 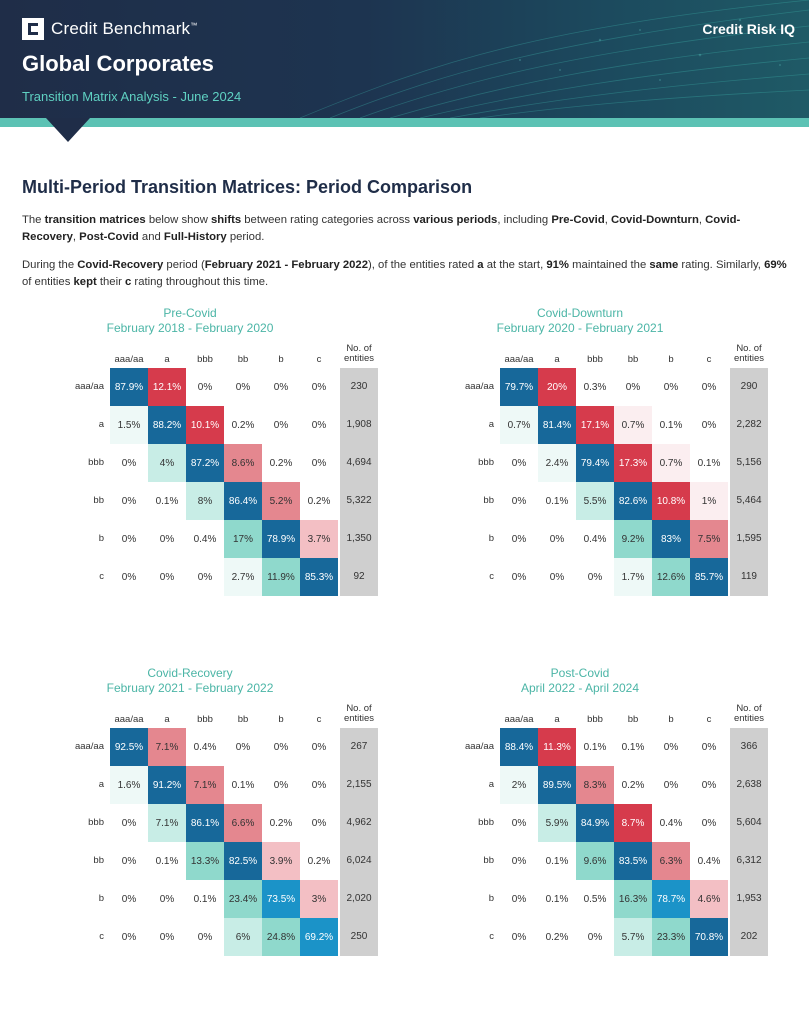 I want to click on matrix-cell: 70.8%, so click(x=709, y=937).